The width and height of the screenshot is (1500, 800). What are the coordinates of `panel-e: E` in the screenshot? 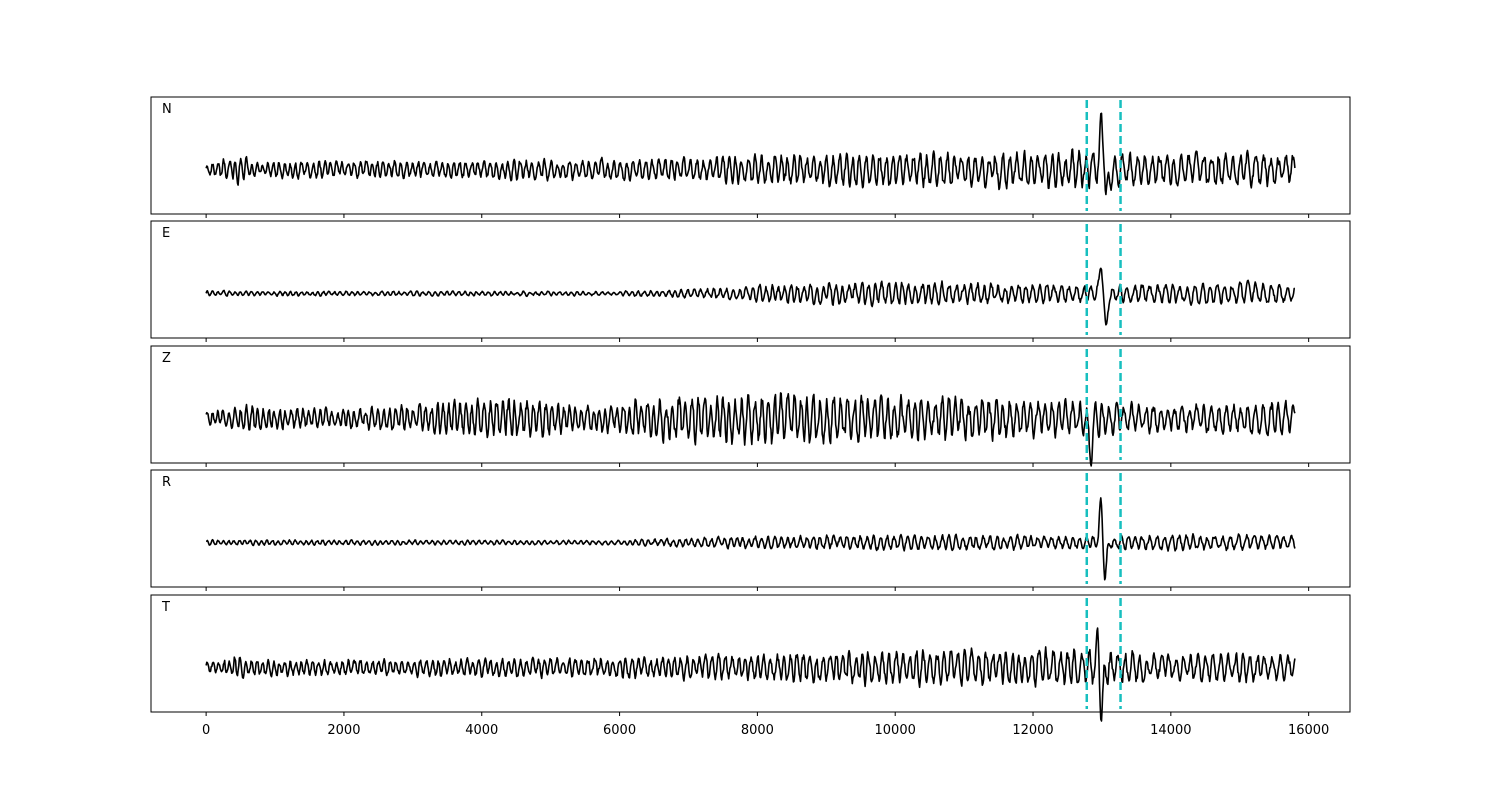 It's located at (750, 281).